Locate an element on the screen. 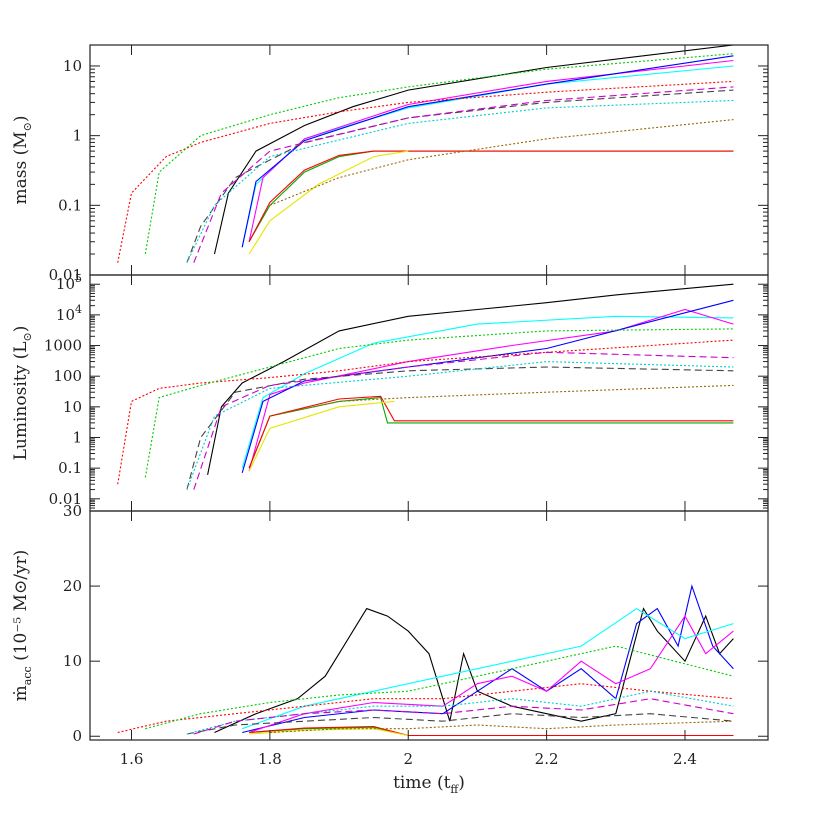  series-acc-magenta-dashed is located at coordinates (463, 716).